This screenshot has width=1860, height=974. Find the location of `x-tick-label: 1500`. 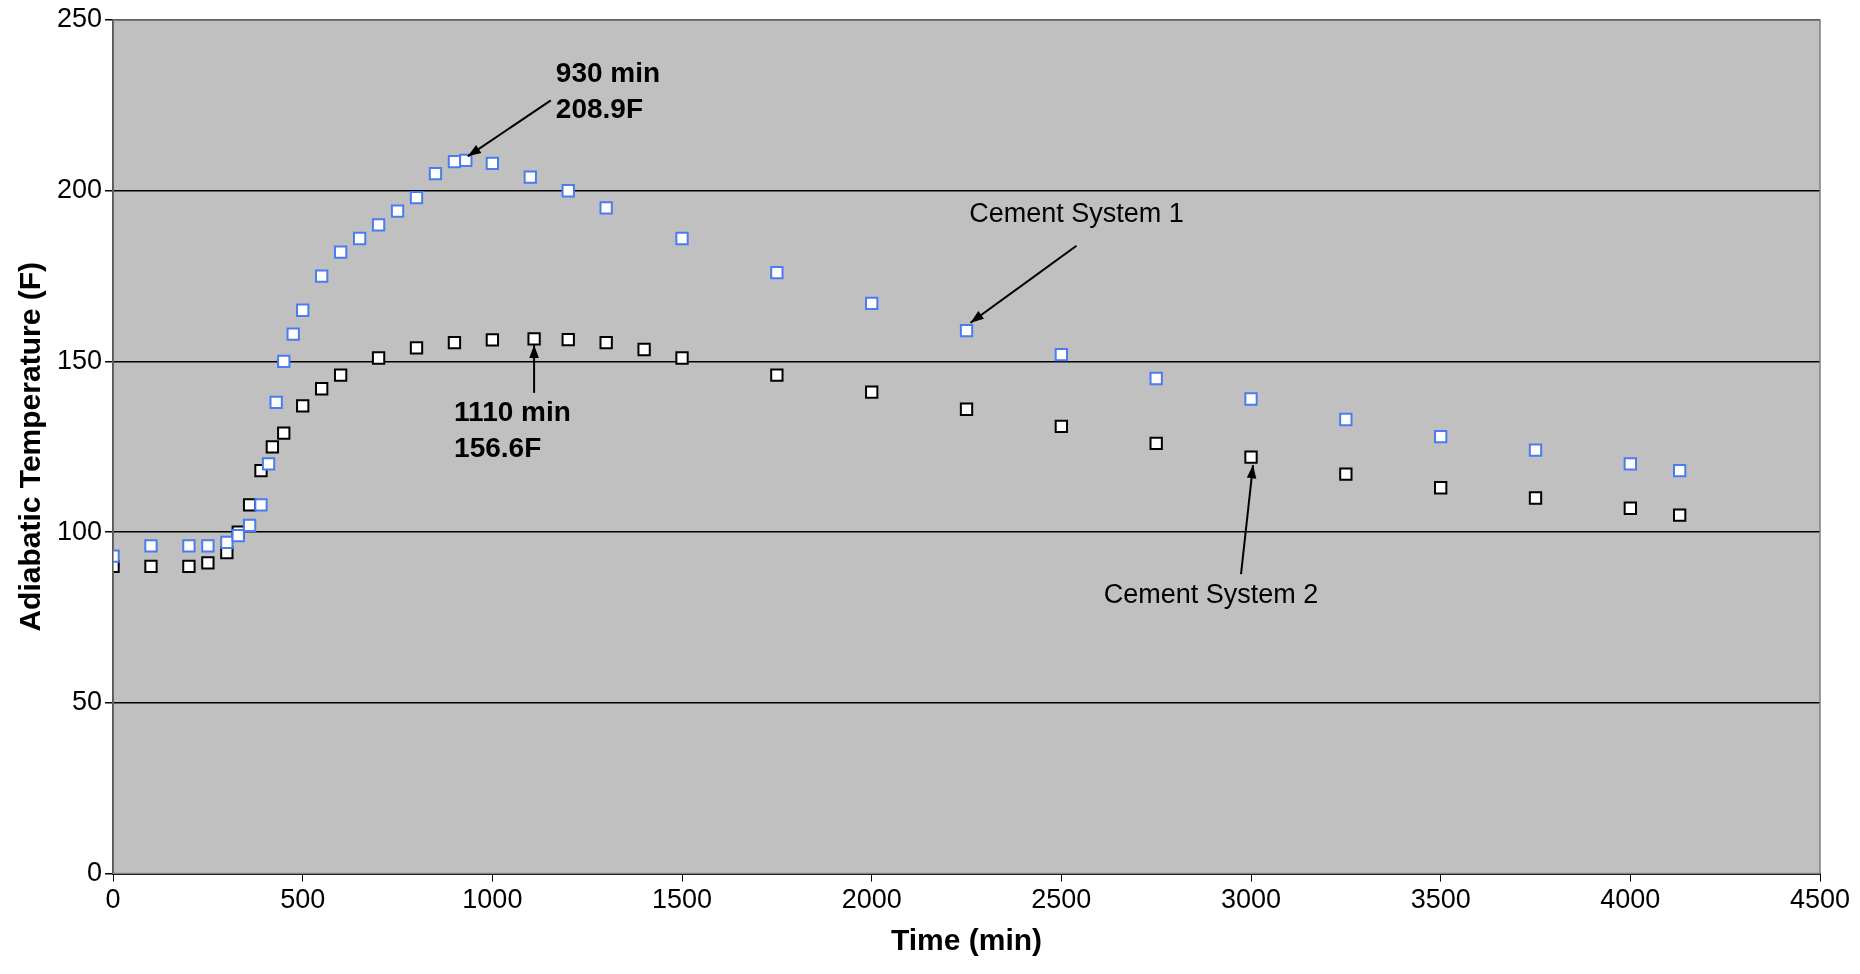

x-tick-label: 1500 is located at coordinates (682, 899).